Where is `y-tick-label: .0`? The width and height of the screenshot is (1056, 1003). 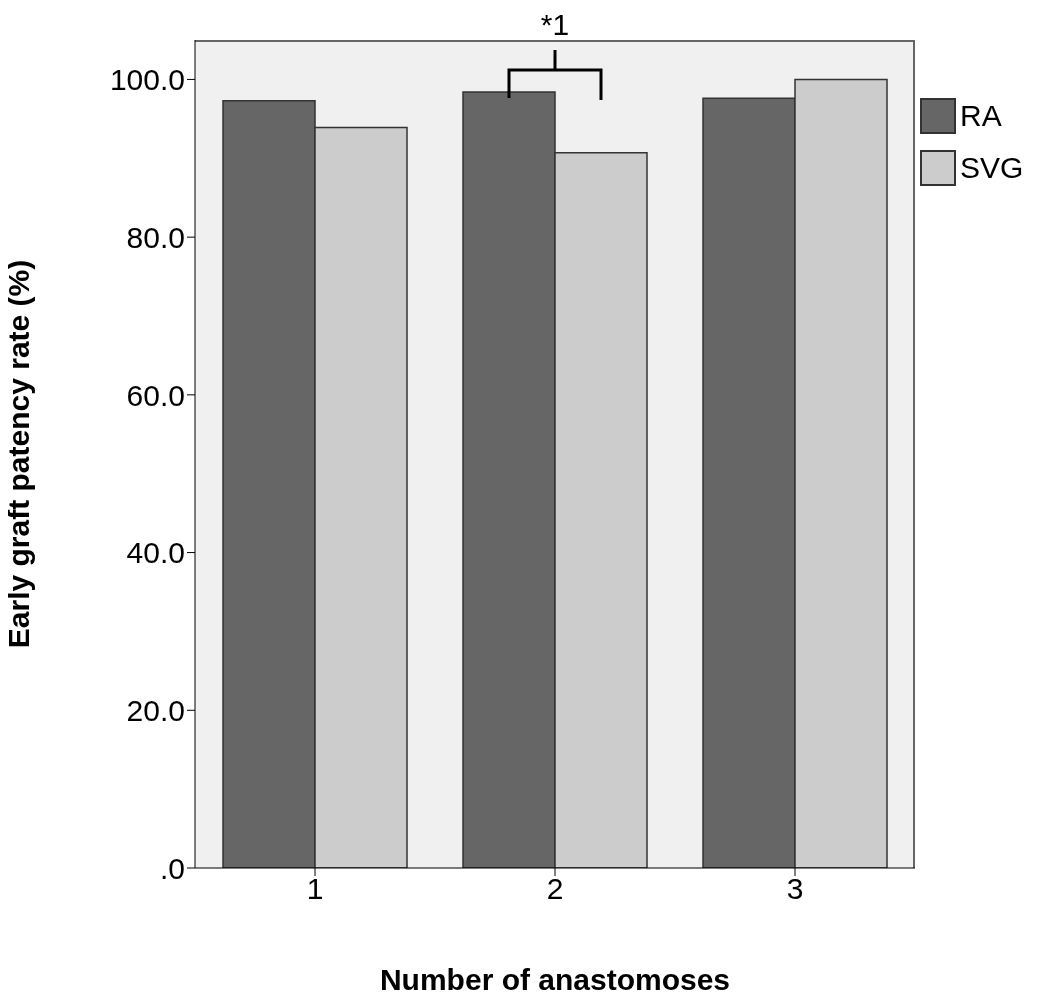 y-tick-label: .0 is located at coordinates (172, 868).